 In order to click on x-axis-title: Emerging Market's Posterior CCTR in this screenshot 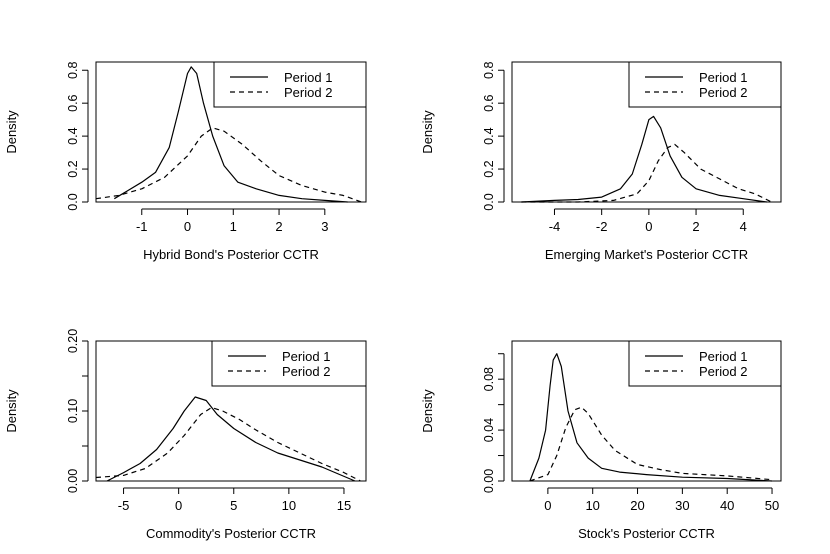, I will do `click(646, 254)`.